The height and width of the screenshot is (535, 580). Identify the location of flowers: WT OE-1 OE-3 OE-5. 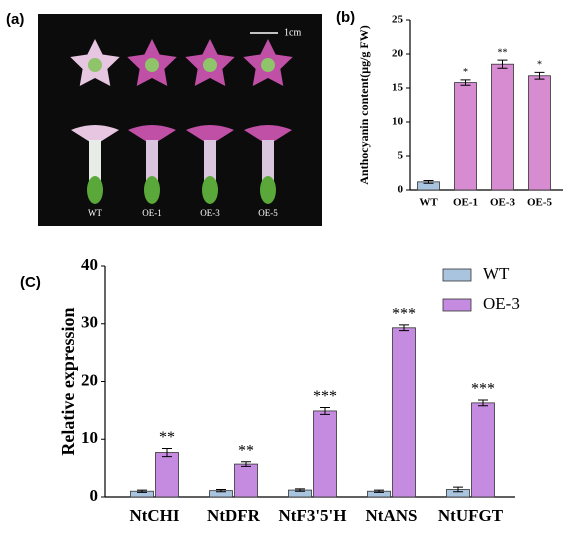
(181, 128).